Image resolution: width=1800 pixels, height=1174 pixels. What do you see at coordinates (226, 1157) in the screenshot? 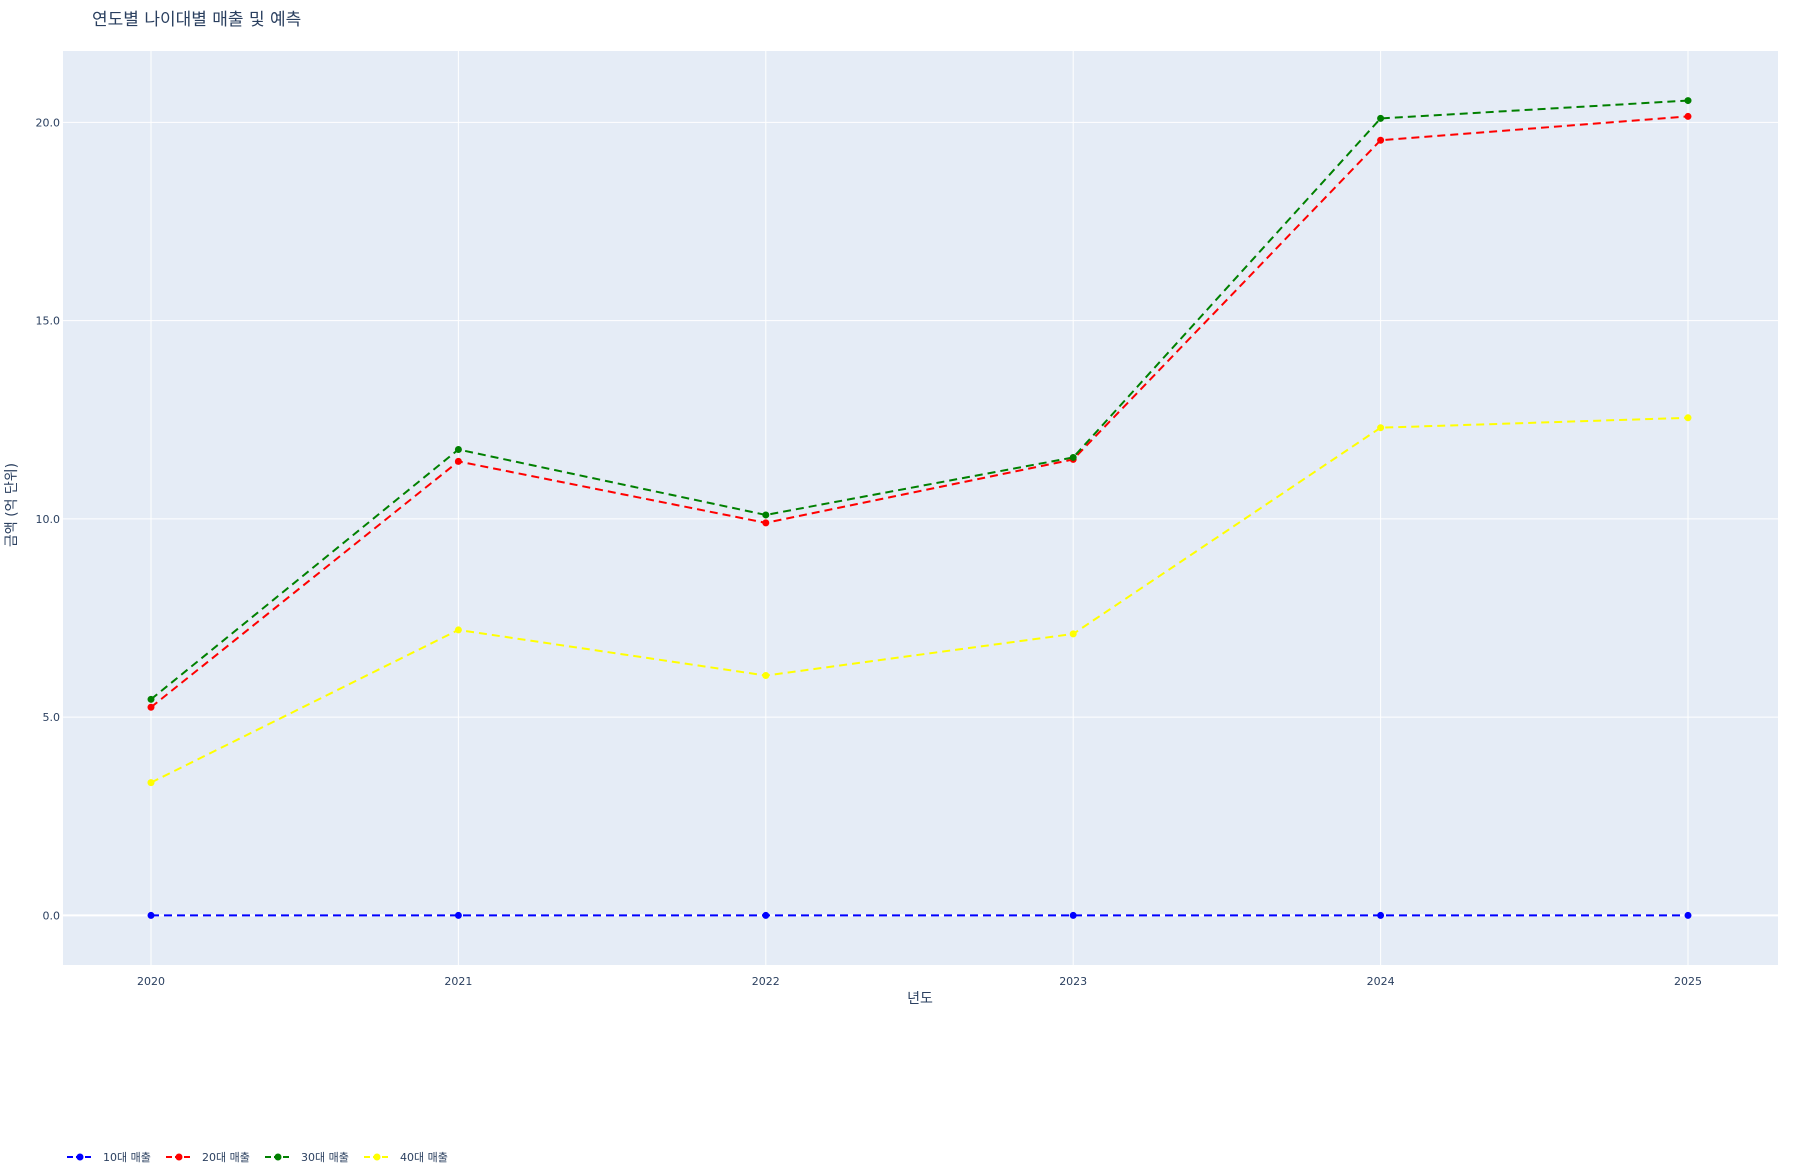
I see `legend-label: 20대 매출` at bounding box center [226, 1157].